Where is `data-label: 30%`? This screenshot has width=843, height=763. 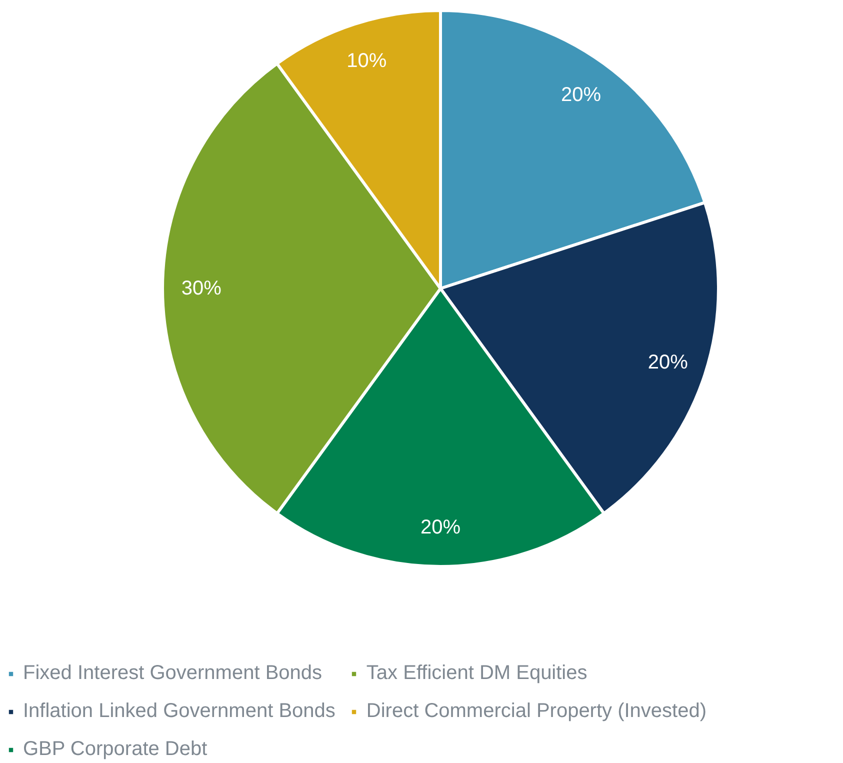
data-label: 30% is located at coordinates (201, 289).